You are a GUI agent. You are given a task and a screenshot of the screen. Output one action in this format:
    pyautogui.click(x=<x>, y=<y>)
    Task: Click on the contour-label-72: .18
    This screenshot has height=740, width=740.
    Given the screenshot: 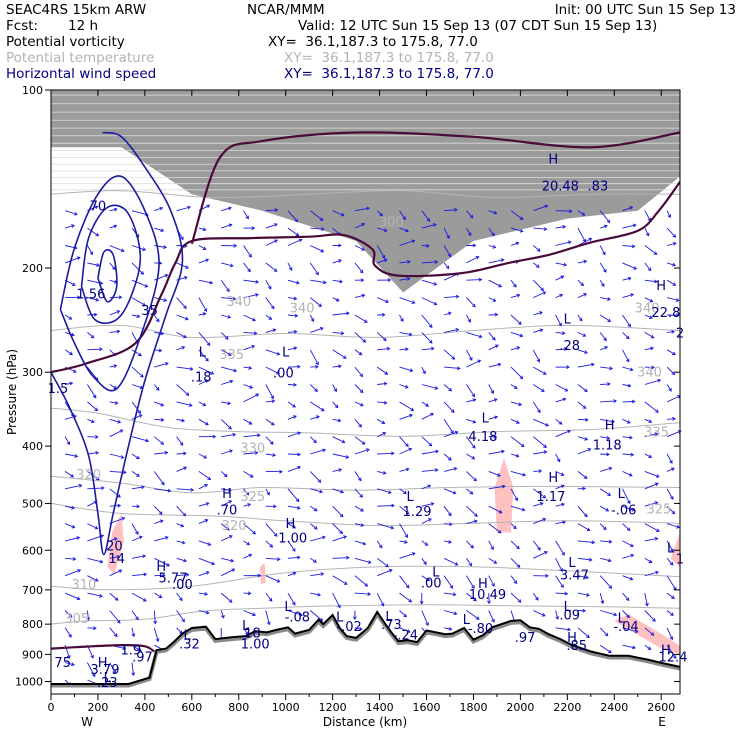 What is the action you would take?
    pyautogui.click(x=250, y=633)
    